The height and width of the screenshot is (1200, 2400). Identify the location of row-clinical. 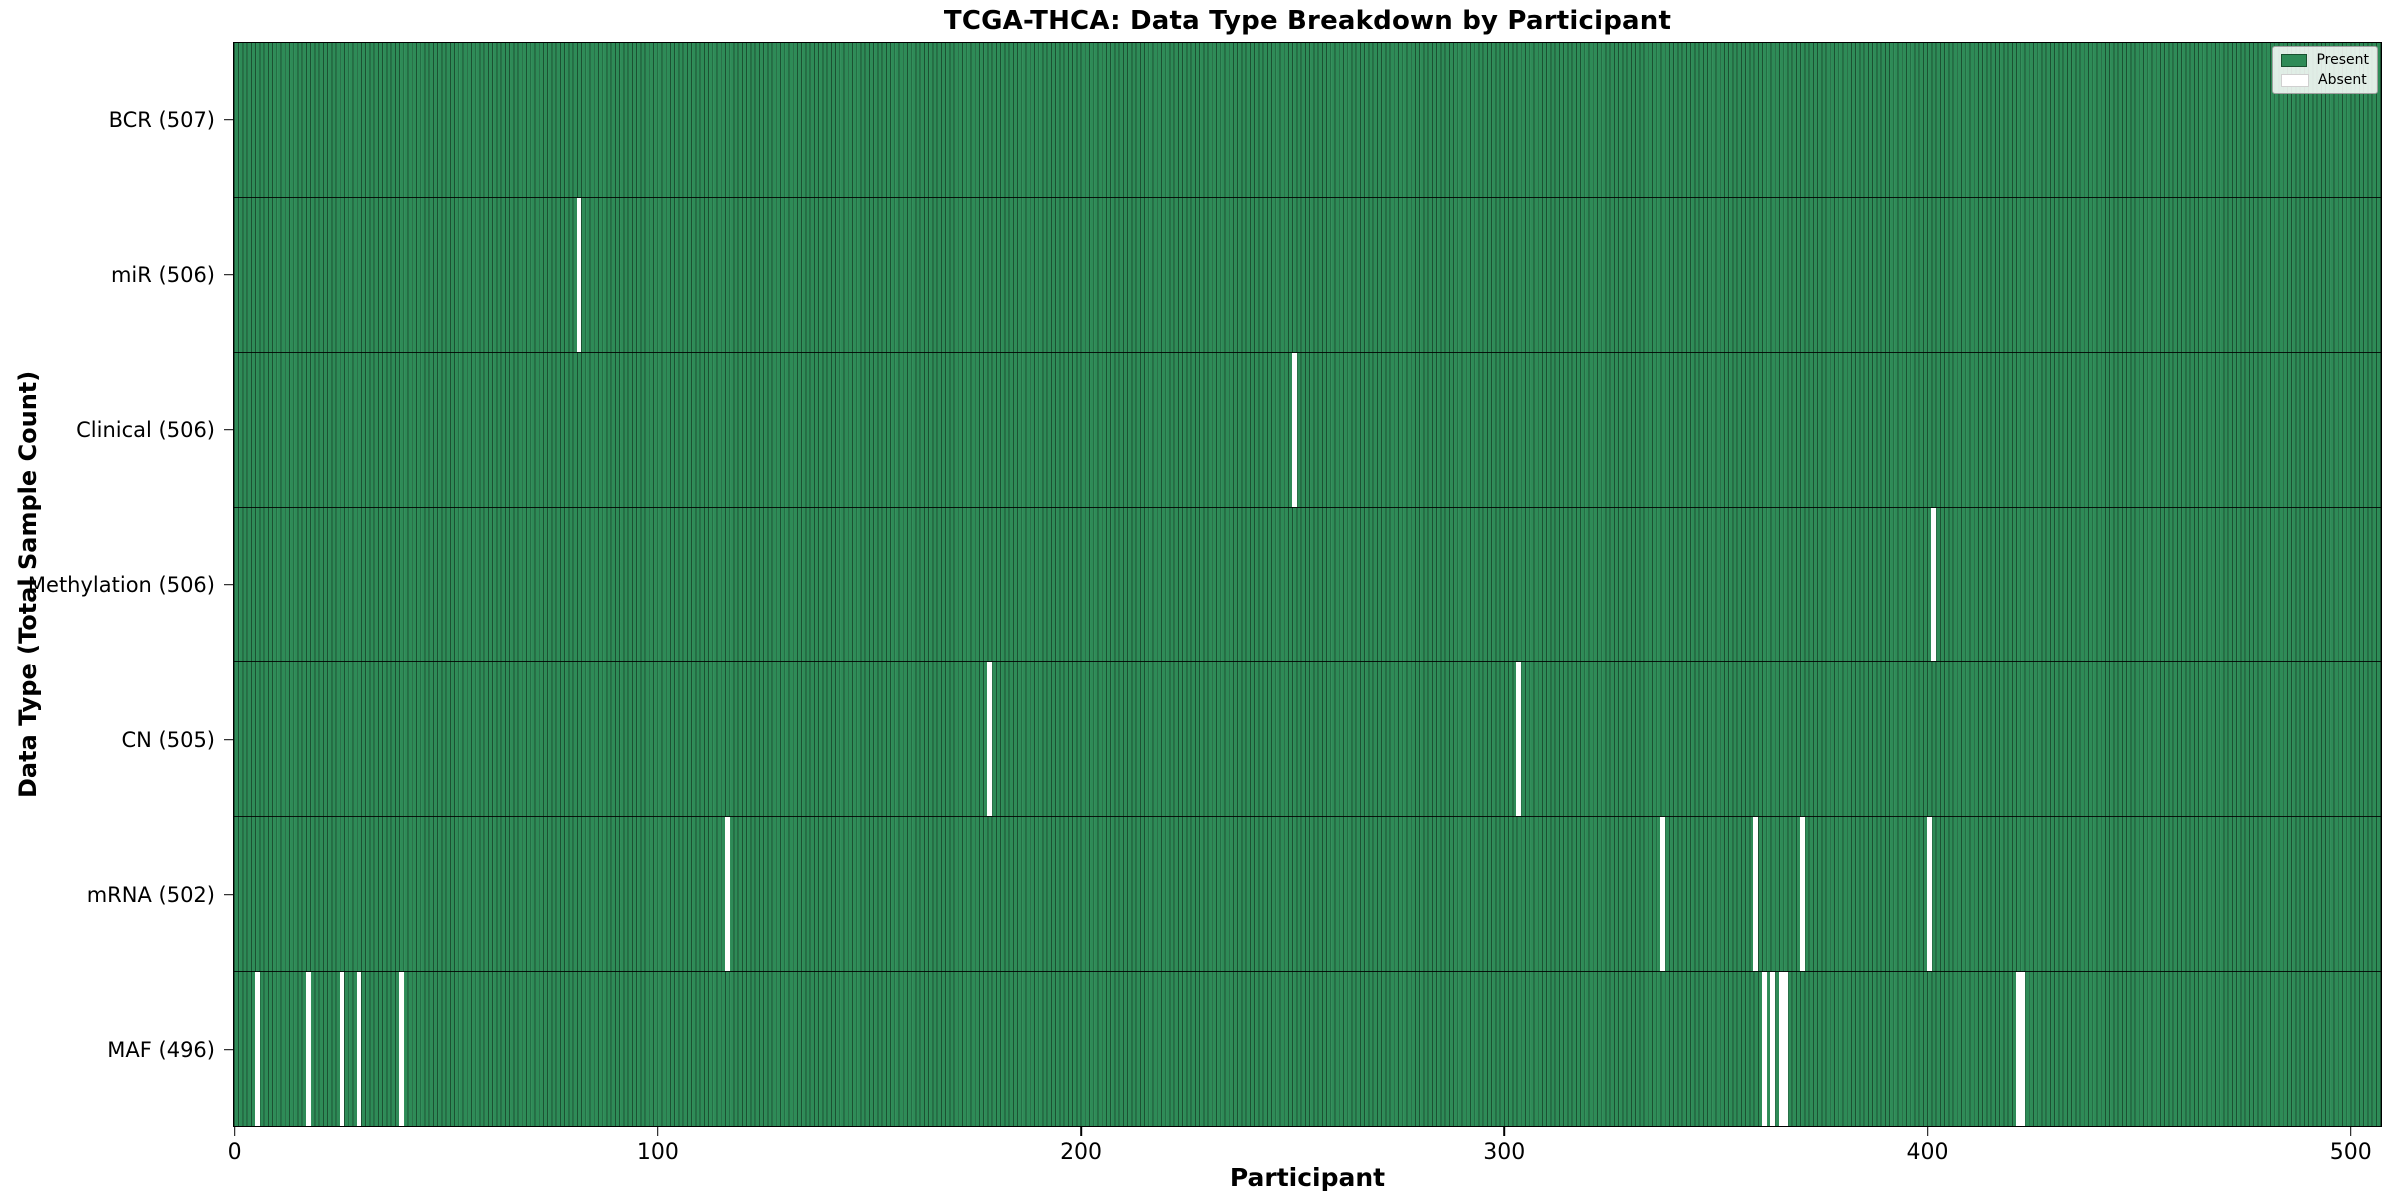
(1307, 430).